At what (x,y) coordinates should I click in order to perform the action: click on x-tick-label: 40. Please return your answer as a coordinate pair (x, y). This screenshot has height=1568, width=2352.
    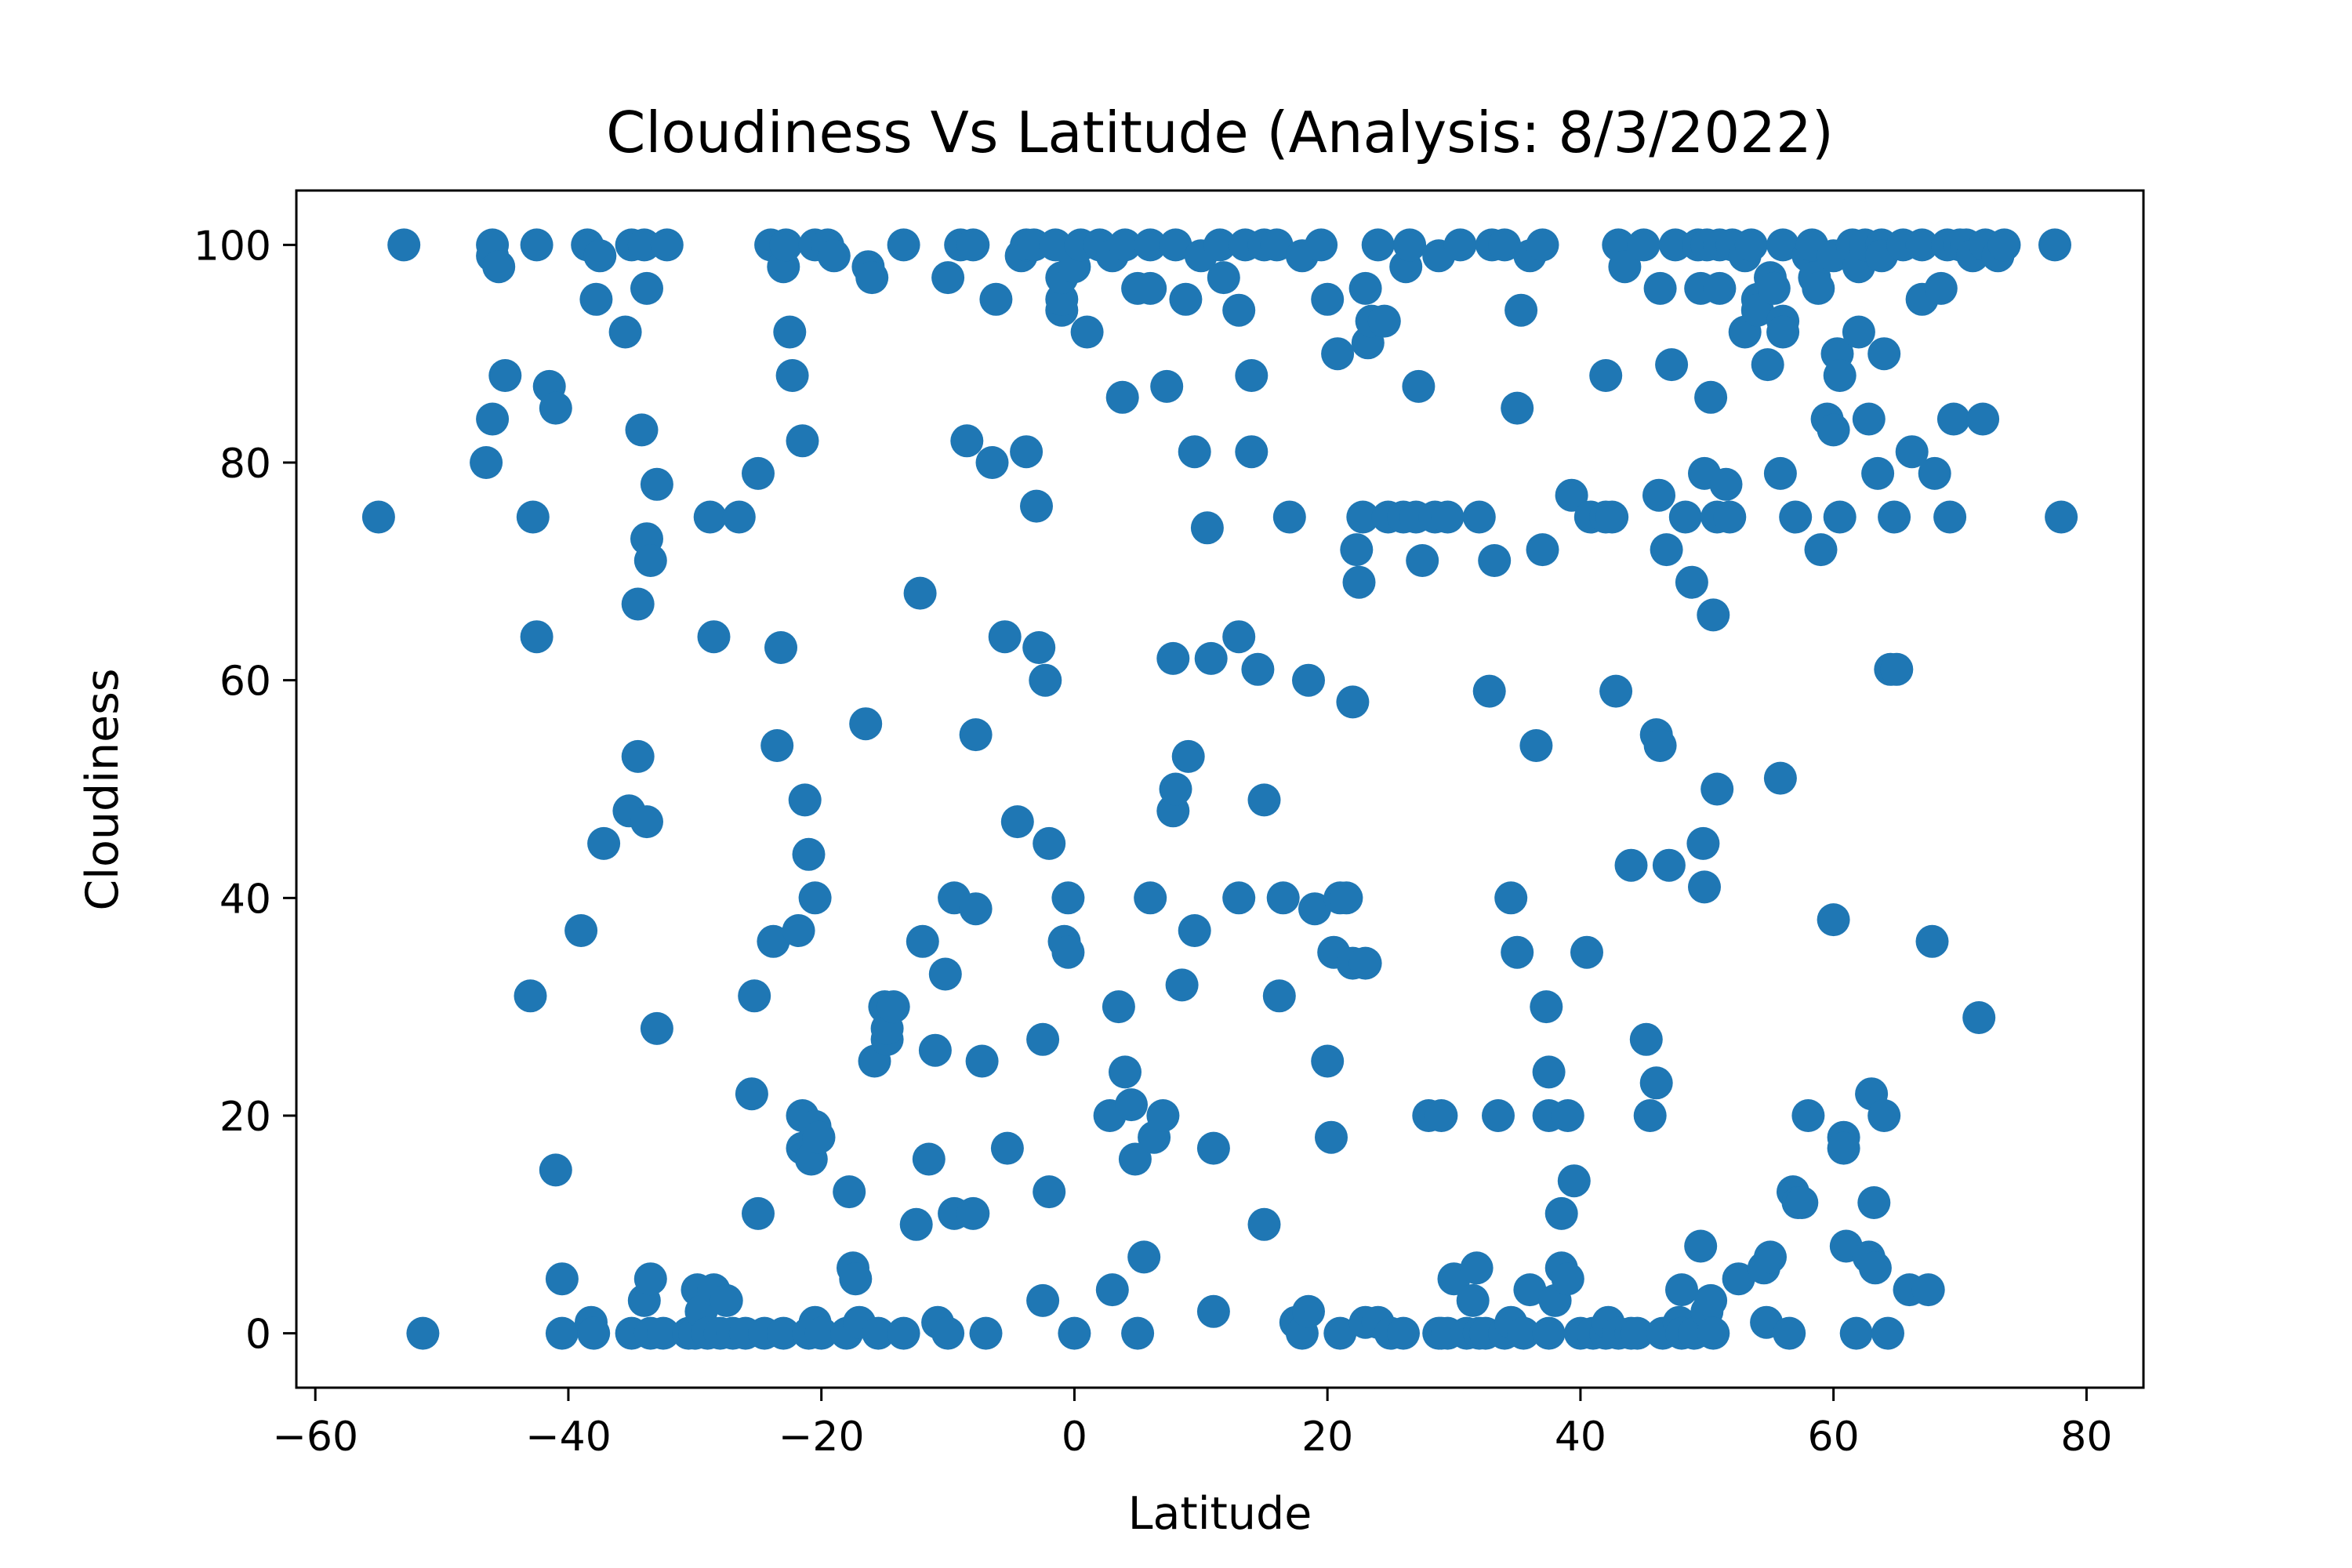
    Looking at the image, I should click on (1581, 1437).